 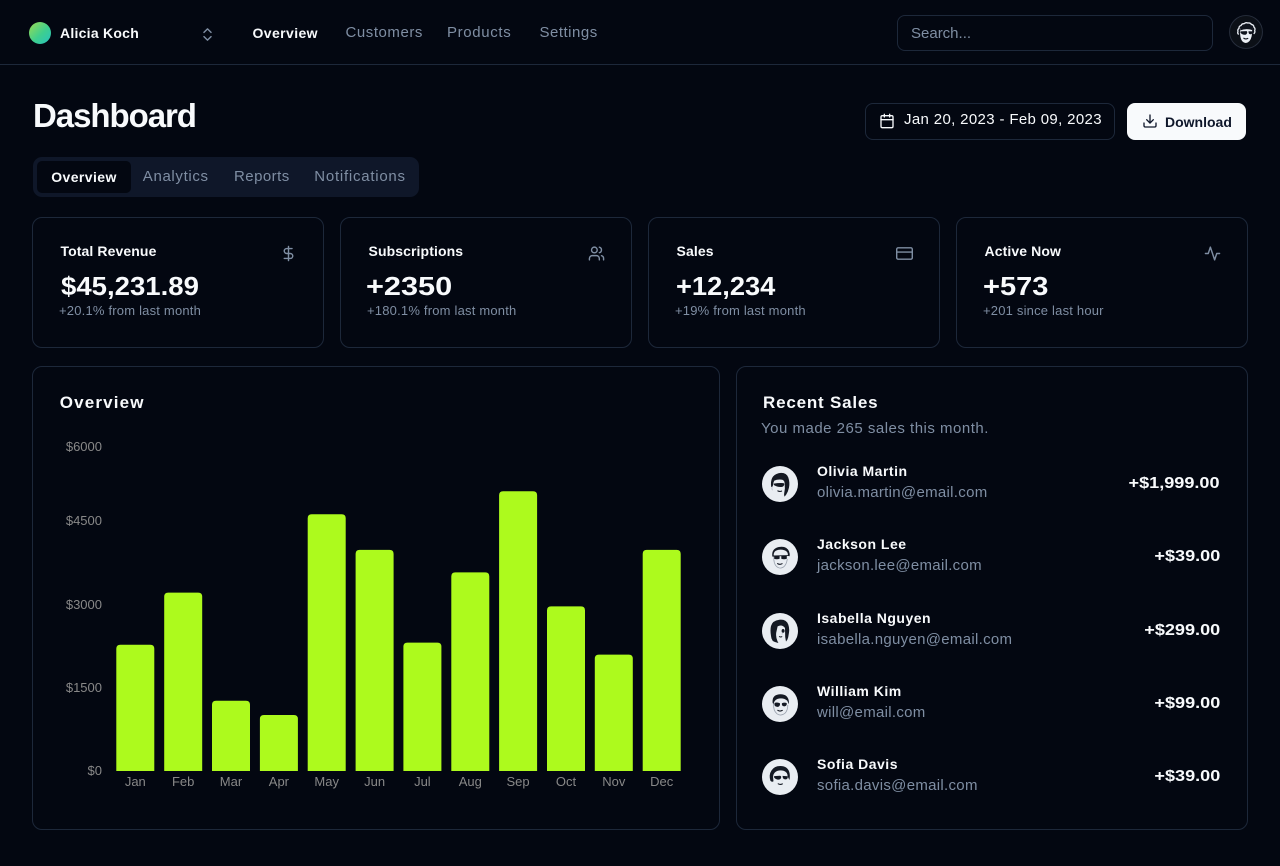 What do you see at coordinates (84, 446) in the screenshot?
I see `svg-text: $6000` at bounding box center [84, 446].